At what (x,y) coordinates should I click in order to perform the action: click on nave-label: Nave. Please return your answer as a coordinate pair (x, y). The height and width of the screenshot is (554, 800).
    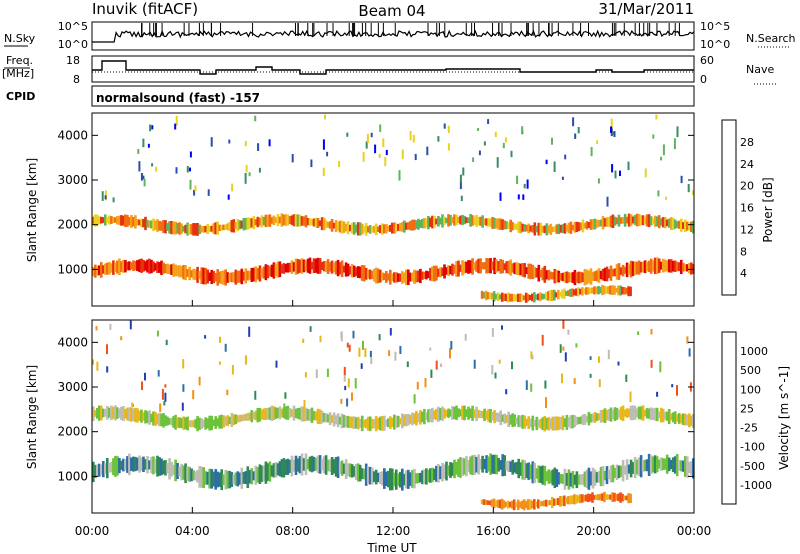
    Looking at the image, I should click on (760, 69).